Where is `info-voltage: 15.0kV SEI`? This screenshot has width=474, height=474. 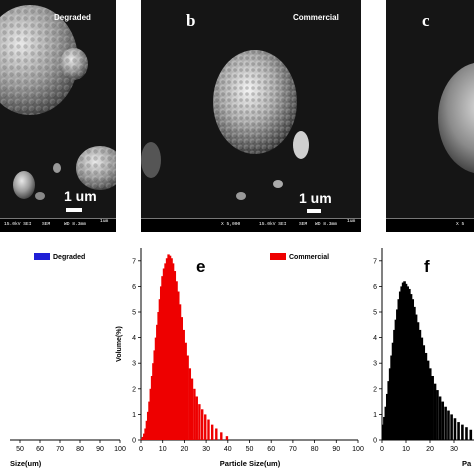
info-voltage: 15.0kV SEI is located at coordinates (18, 224).